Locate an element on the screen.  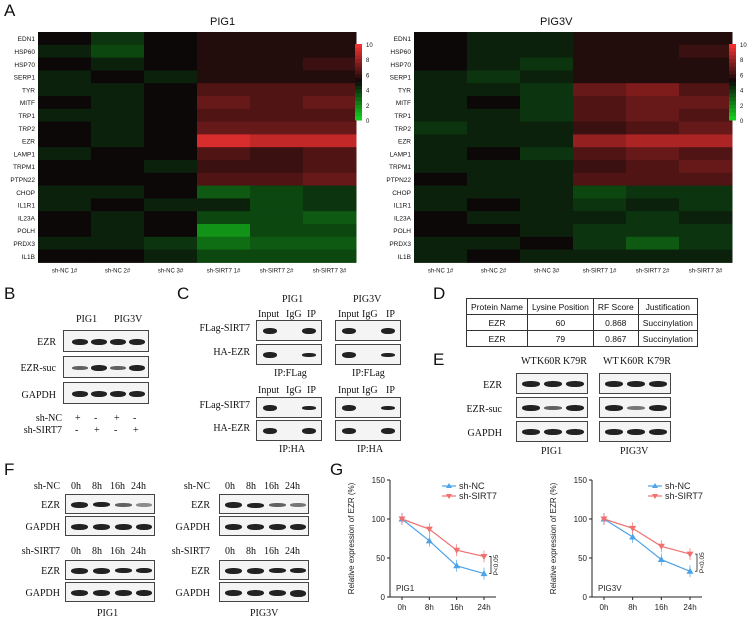
heatmap-row-label: SERP1 is located at coordinates (25, 78).